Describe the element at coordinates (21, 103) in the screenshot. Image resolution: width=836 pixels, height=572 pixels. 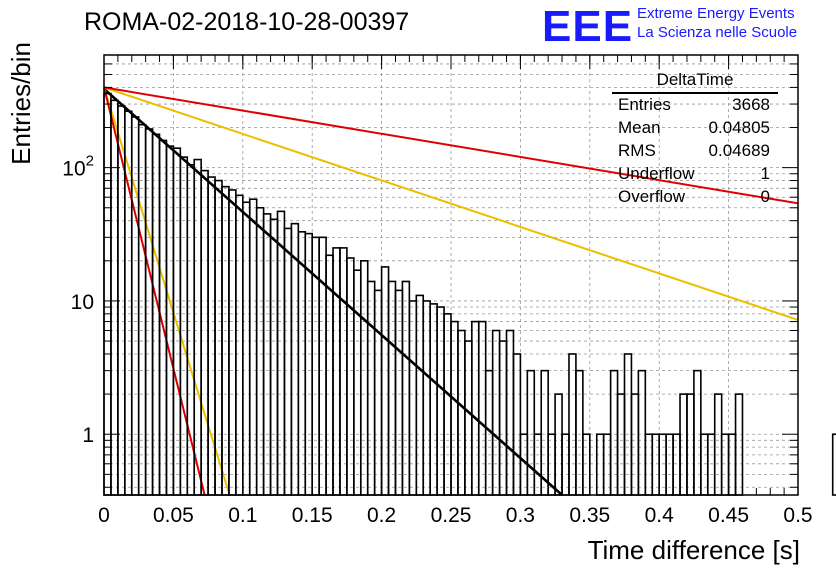
I see `y-axis-label: Entries/bin` at that location.